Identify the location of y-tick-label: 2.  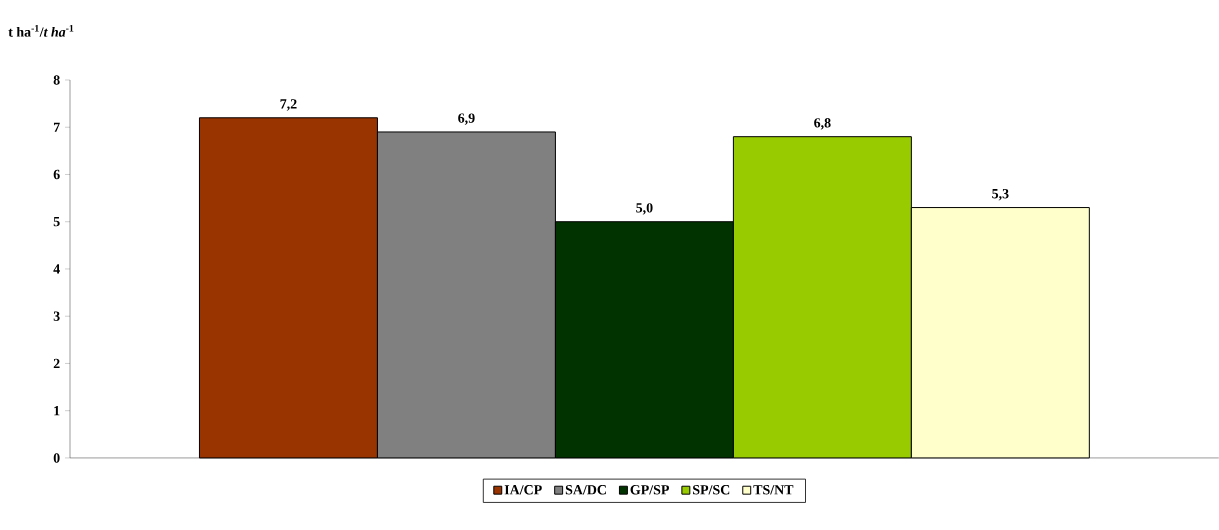
(56, 363).